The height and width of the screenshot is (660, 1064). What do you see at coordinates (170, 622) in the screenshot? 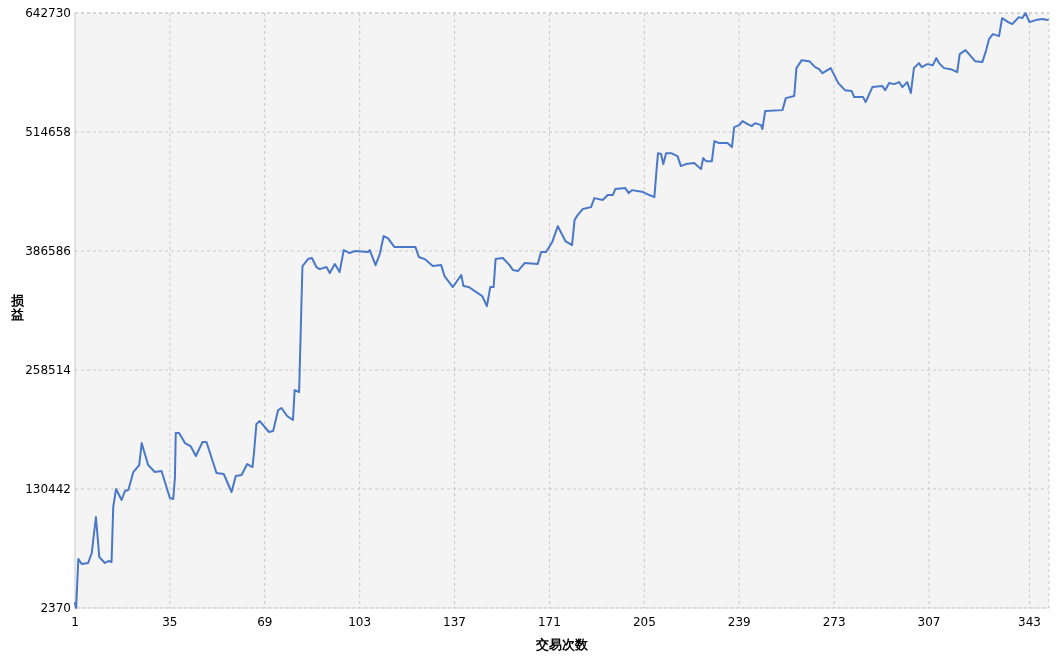
I see `x-tick-label: 35` at bounding box center [170, 622].